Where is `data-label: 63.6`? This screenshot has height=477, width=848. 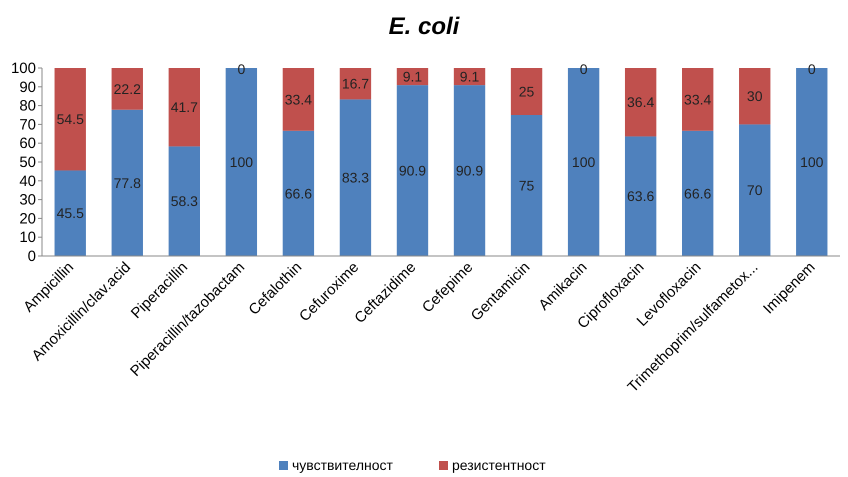
data-label: 63.6 is located at coordinates (640, 196).